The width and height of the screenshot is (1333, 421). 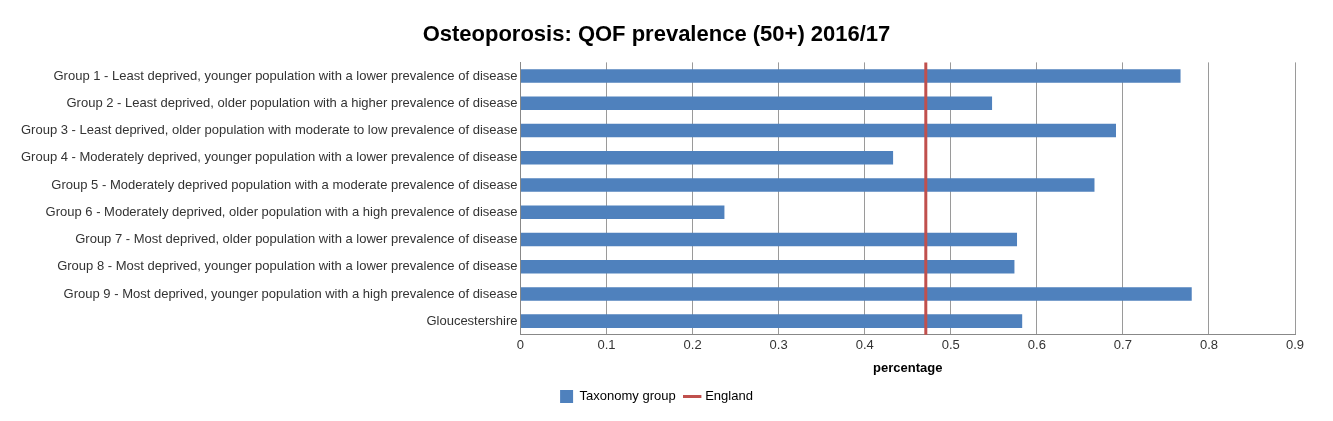 I want to click on x-tick-label: 0.1, so click(x=606, y=345).